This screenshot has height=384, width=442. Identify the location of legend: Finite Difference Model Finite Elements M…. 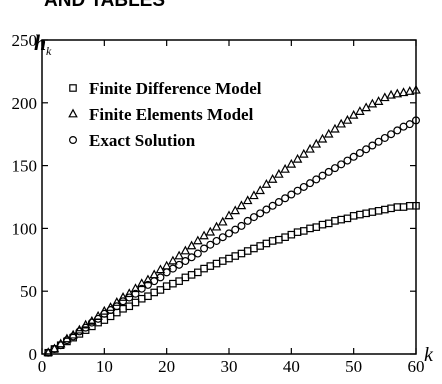
(165, 114).